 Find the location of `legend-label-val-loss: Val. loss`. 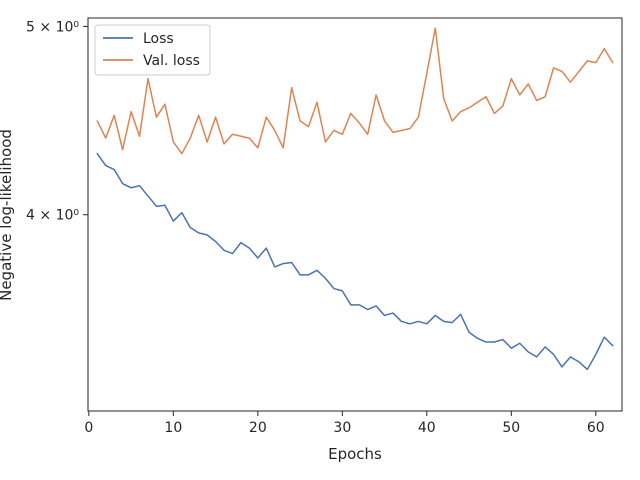

legend-label-val-loss: Val. loss is located at coordinates (171, 61).